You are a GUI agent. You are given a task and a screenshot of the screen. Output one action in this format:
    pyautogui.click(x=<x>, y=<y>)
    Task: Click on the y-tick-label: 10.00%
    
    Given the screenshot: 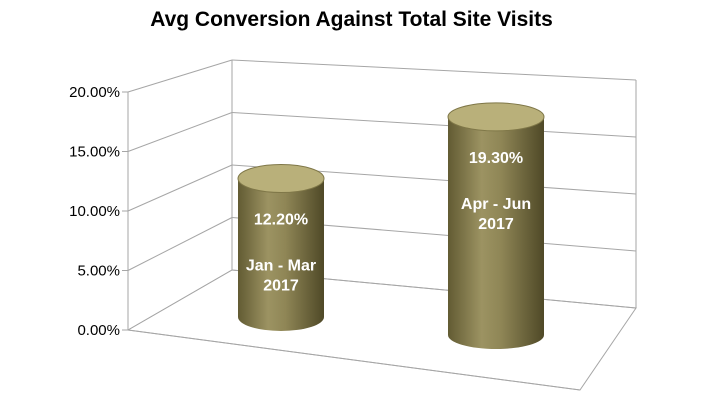 What is the action you would take?
    pyautogui.click(x=94, y=211)
    